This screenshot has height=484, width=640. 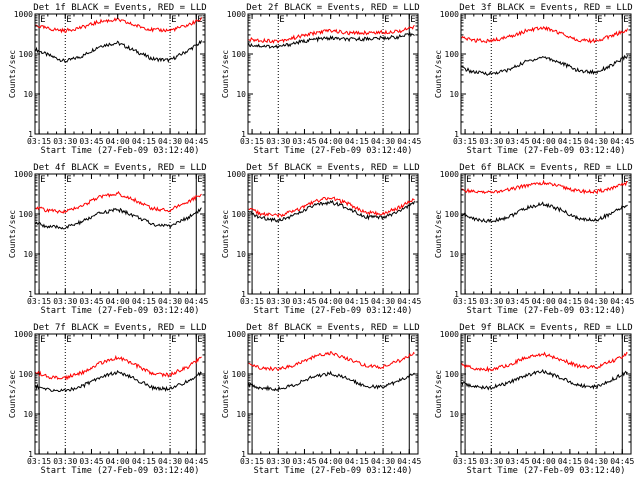 I want to click on plot-title: Det 9f BLACK = Events, RED = LLD, so click(x=545, y=328).